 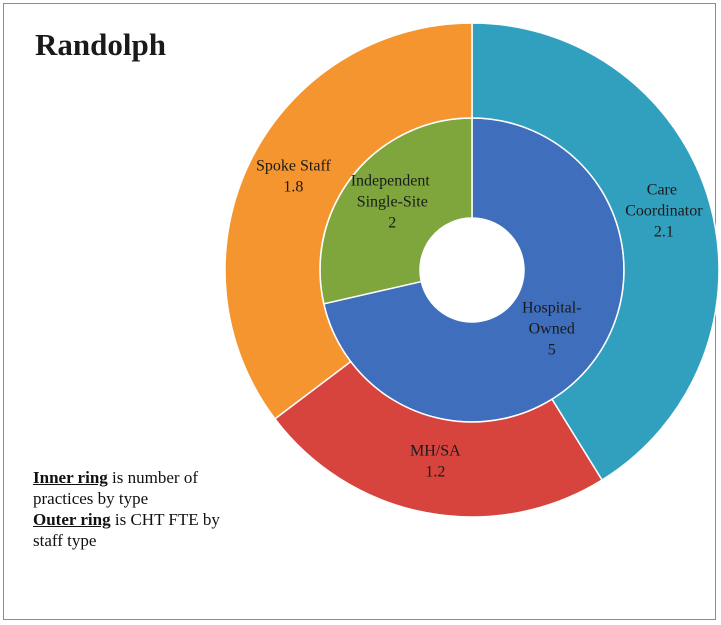 What do you see at coordinates (552, 329) in the screenshot?
I see `label-line: Owned` at bounding box center [552, 329].